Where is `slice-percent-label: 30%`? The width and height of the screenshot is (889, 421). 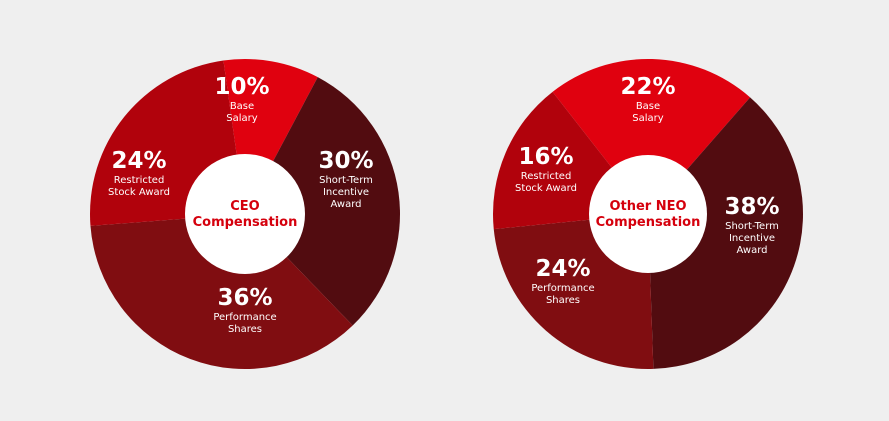 slice-percent-label: 30% is located at coordinates (345, 161).